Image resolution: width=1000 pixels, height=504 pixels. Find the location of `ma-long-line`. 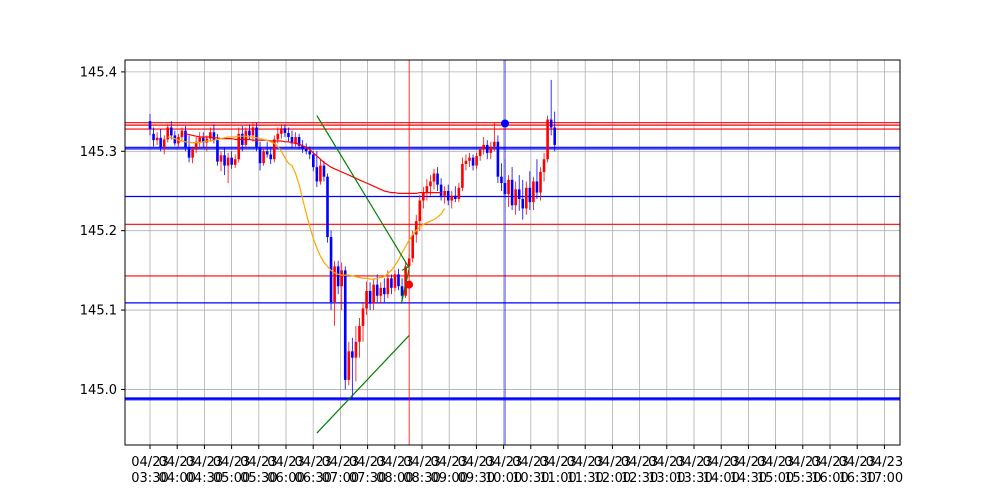

ma-long-line is located at coordinates (313, 163).